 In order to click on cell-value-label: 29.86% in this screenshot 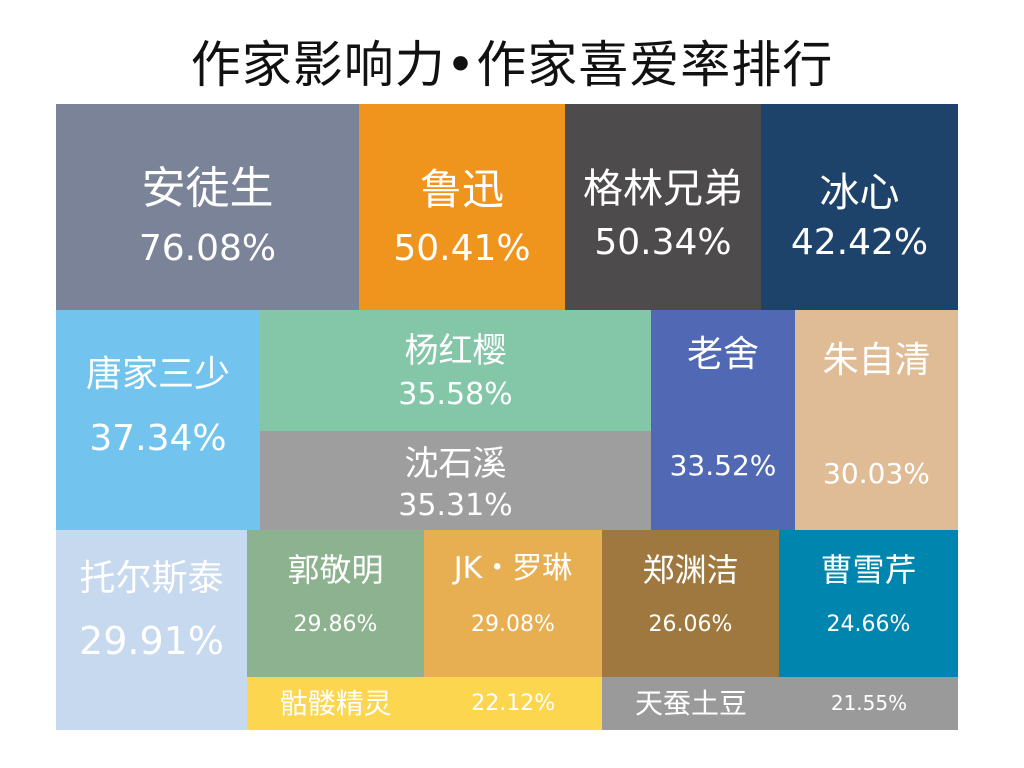, I will do `click(335, 624)`.